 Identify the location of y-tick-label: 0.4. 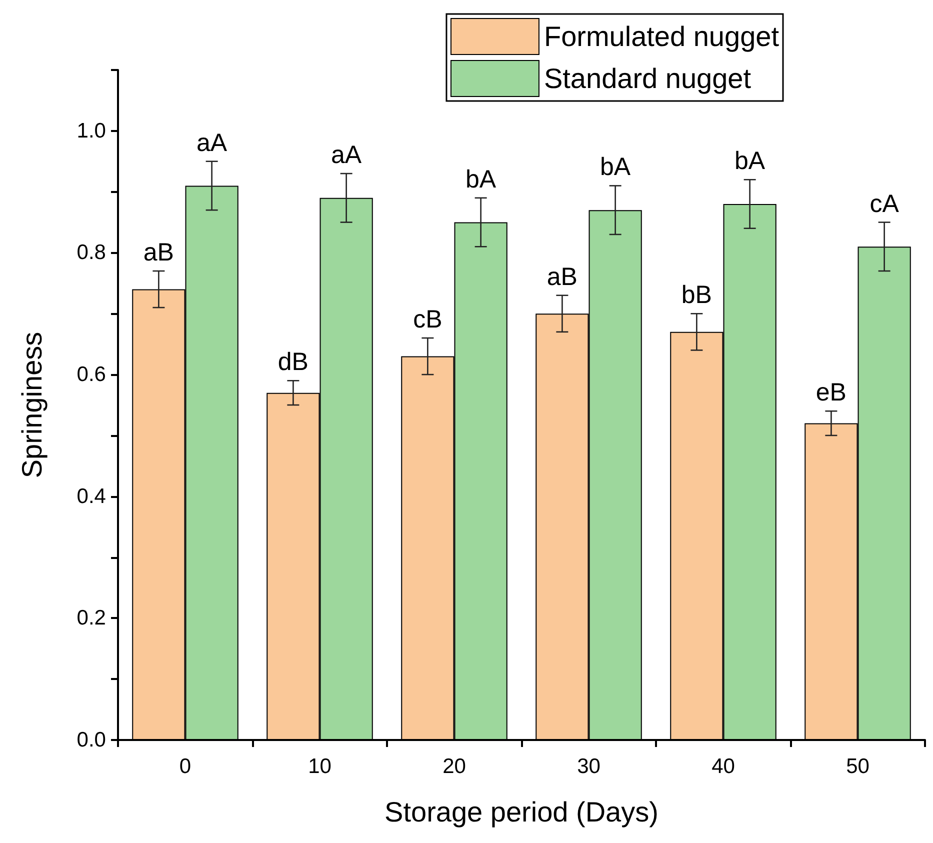
(91, 496).